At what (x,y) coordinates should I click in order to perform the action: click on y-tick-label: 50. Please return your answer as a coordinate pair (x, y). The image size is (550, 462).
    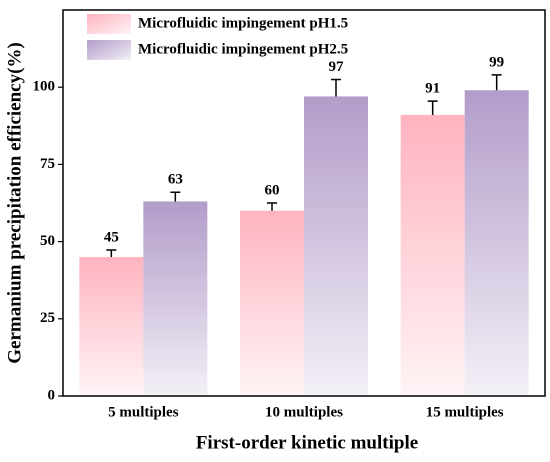
    Looking at the image, I should click on (47, 241).